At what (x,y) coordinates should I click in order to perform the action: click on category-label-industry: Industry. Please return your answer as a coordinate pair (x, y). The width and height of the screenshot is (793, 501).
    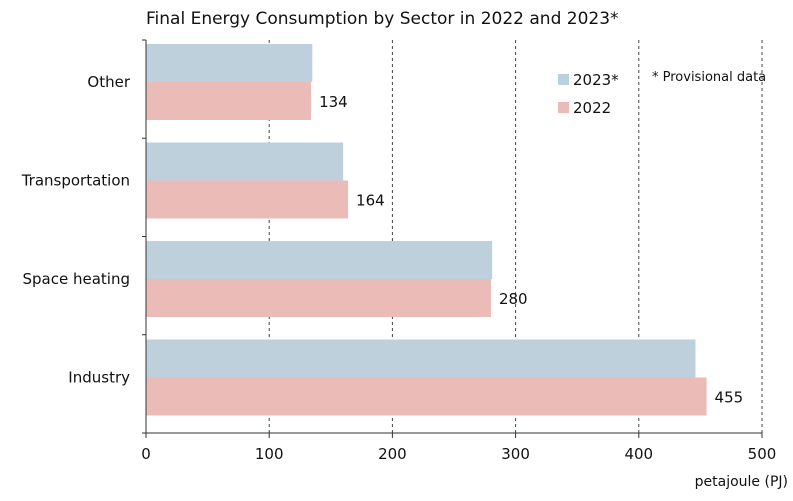
    Looking at the image, I should click on (99, 378).